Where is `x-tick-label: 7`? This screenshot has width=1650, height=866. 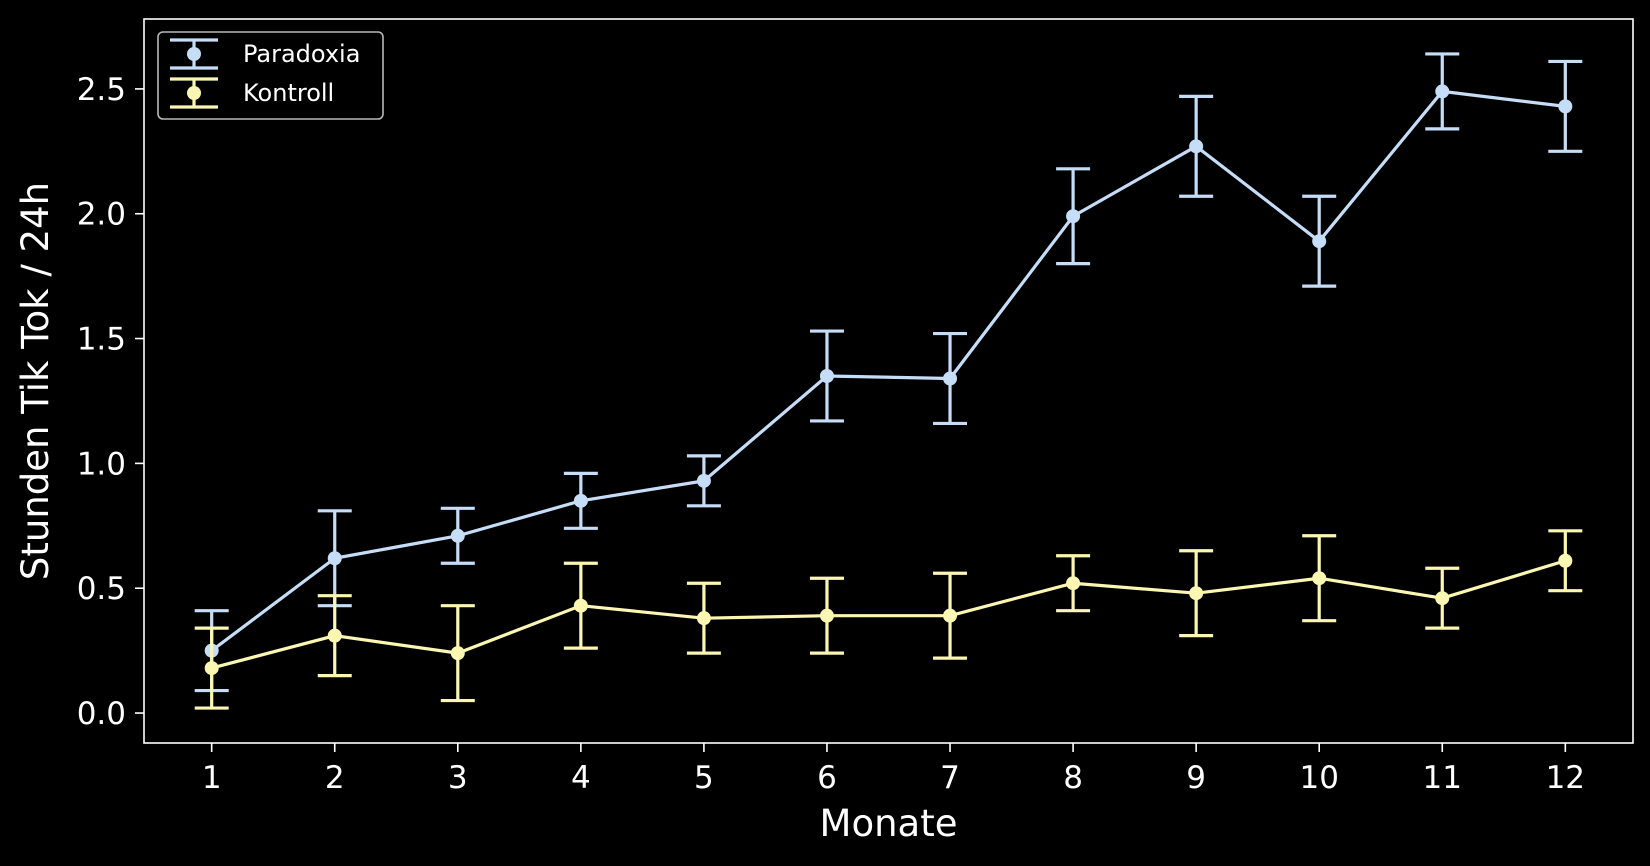
x-tick-label: 7 is located at coordinates (950, 778).